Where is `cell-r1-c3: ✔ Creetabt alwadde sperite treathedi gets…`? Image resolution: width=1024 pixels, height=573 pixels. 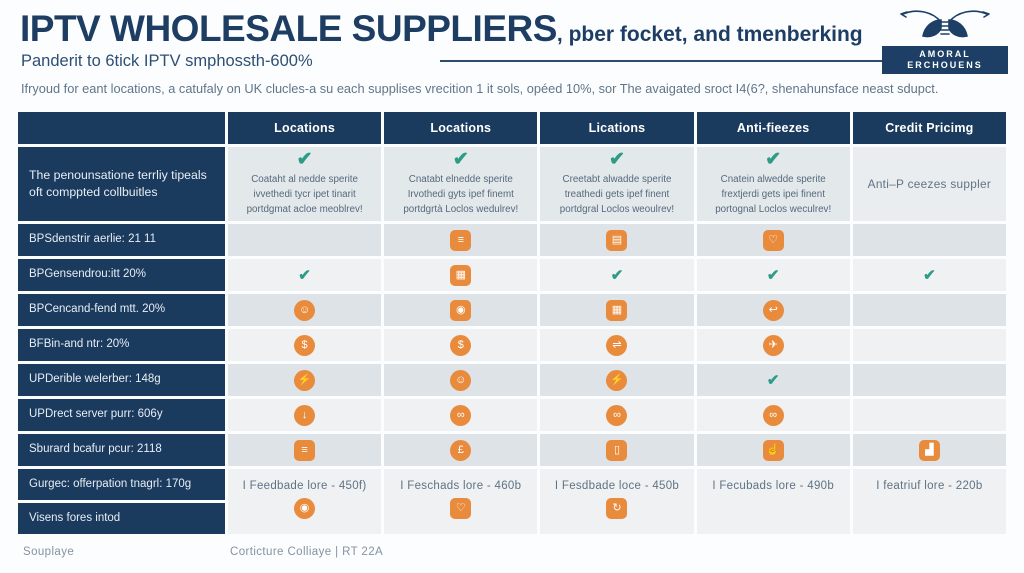
cell-r1-c3: ✔ Creetabt alwadde sperite treathedi gets… is located at coordinates (617, 184).